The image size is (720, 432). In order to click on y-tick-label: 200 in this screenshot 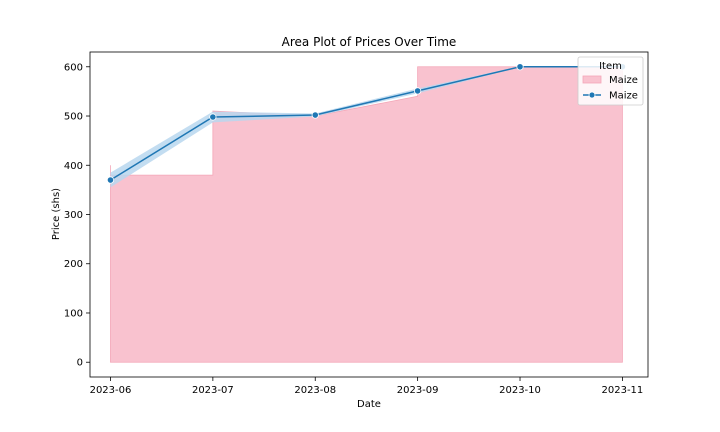, I will do `click(73, 264)`.